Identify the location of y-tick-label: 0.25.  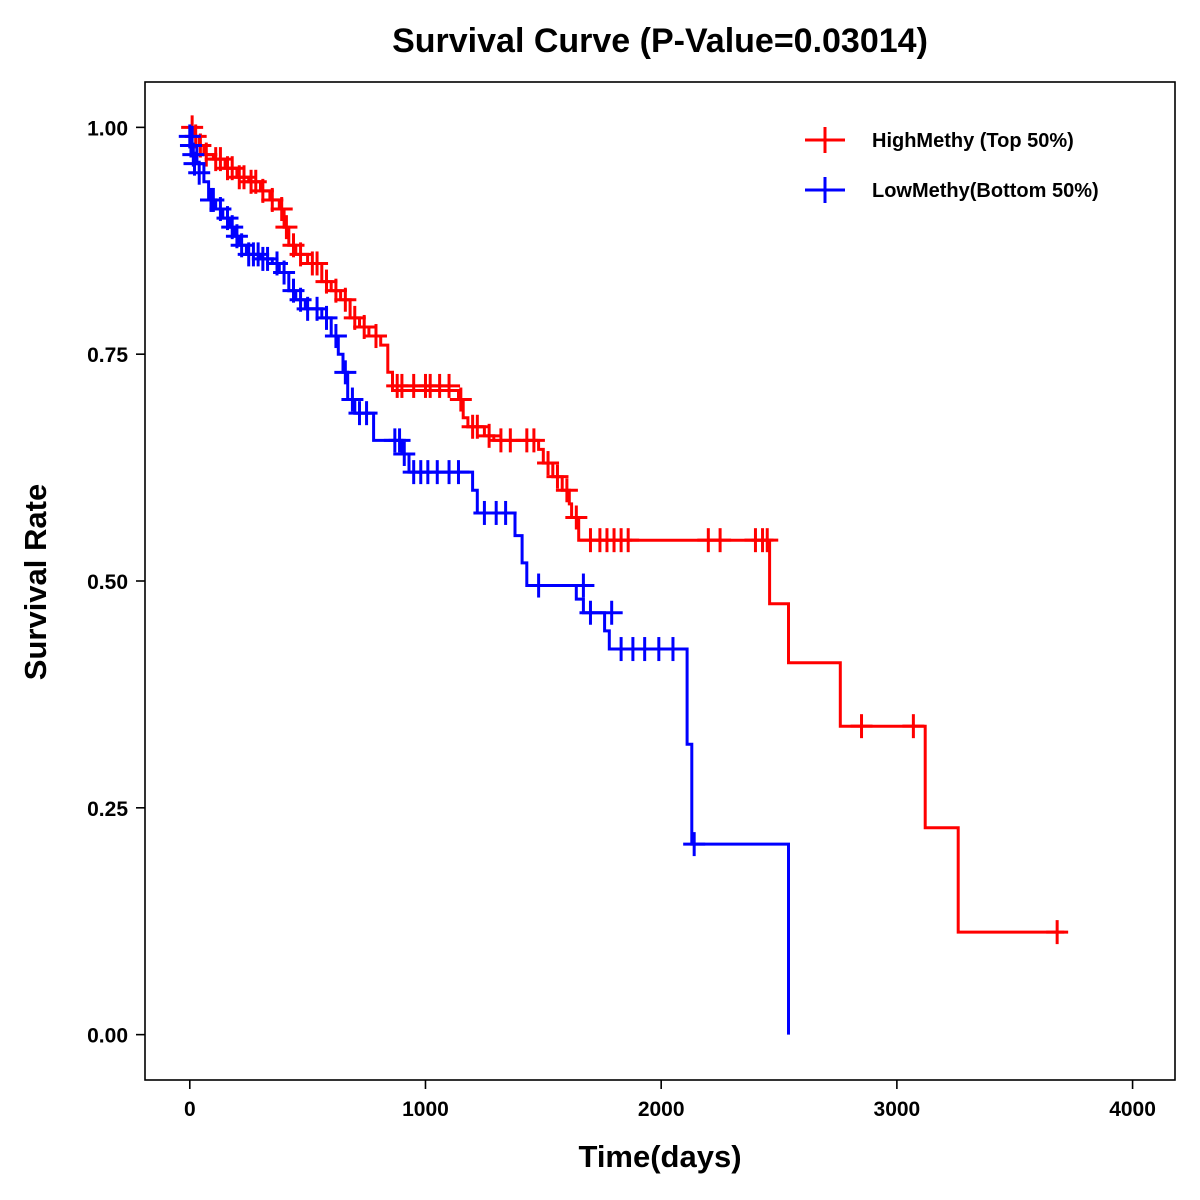
(107, 809).